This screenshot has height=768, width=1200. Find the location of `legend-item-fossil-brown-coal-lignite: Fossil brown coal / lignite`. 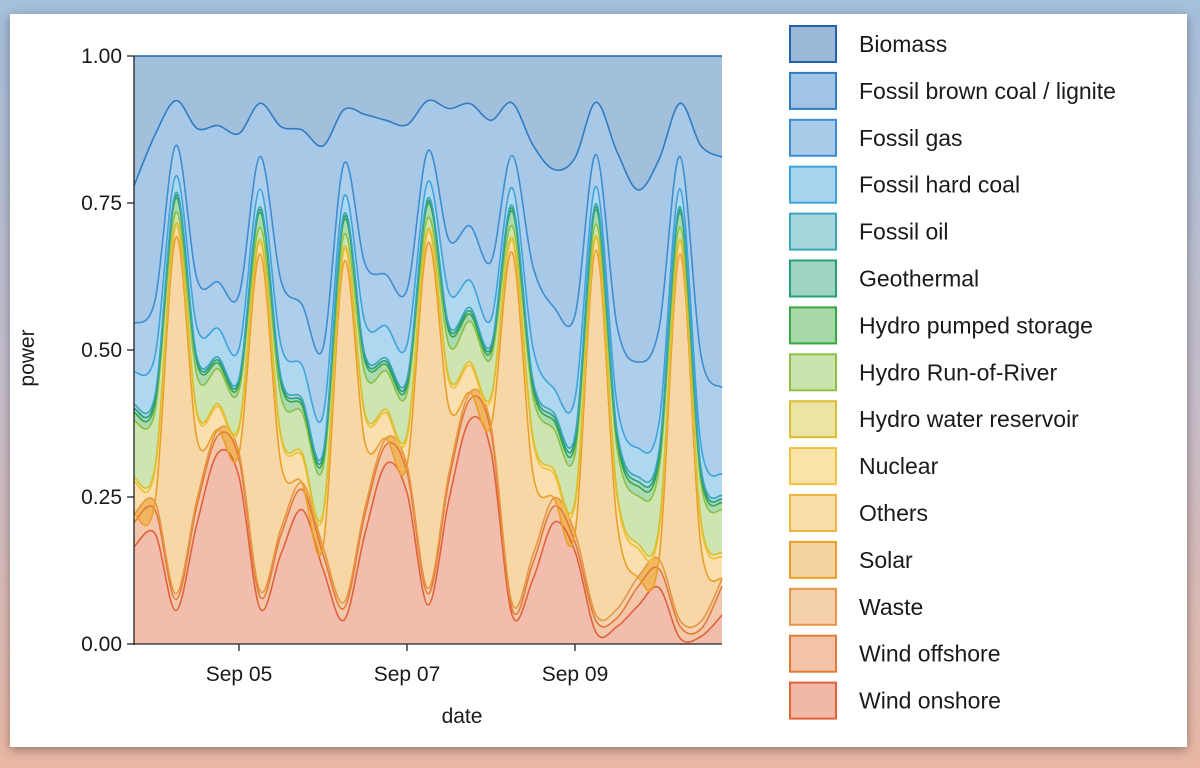

legend-item-fossil-brown-coal-lignite: Fossil brown coal / lignite is located at coordinates (952, 90).